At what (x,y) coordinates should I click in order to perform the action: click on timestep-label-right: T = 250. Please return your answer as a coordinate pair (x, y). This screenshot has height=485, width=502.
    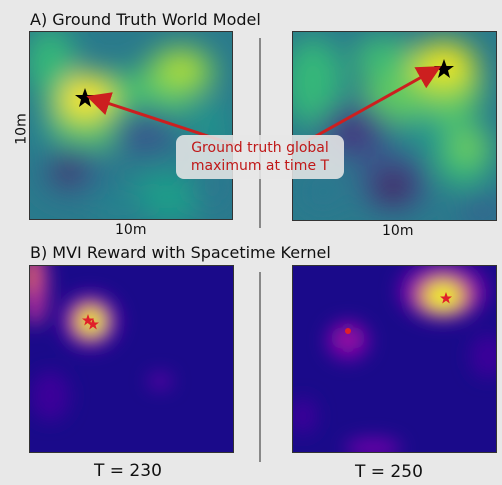
    Looking at the image, I should click on (389, 472).